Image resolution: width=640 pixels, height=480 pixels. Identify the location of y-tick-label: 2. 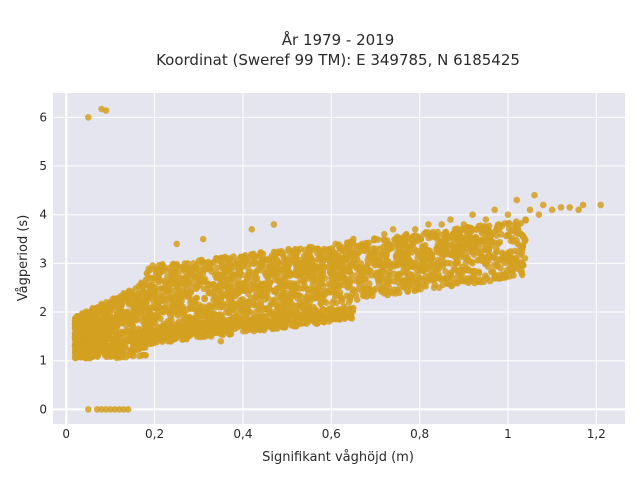
(43, 312).